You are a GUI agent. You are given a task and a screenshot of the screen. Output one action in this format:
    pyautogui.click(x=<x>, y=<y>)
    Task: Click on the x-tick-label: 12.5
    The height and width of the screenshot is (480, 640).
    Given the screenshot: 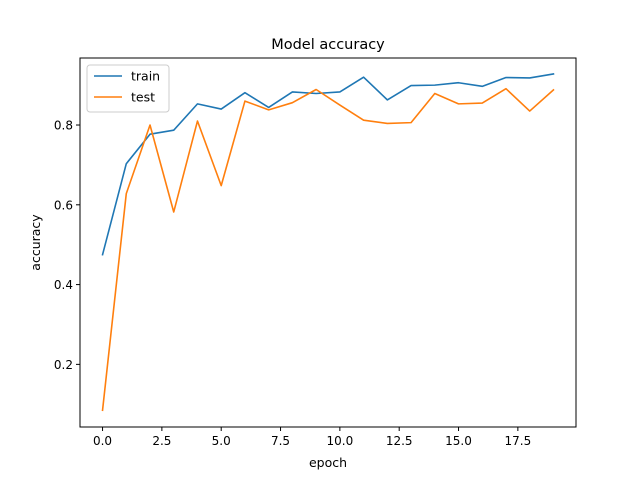 What is the action you would take?
    pyautogui.click(x=399, y=441)
    